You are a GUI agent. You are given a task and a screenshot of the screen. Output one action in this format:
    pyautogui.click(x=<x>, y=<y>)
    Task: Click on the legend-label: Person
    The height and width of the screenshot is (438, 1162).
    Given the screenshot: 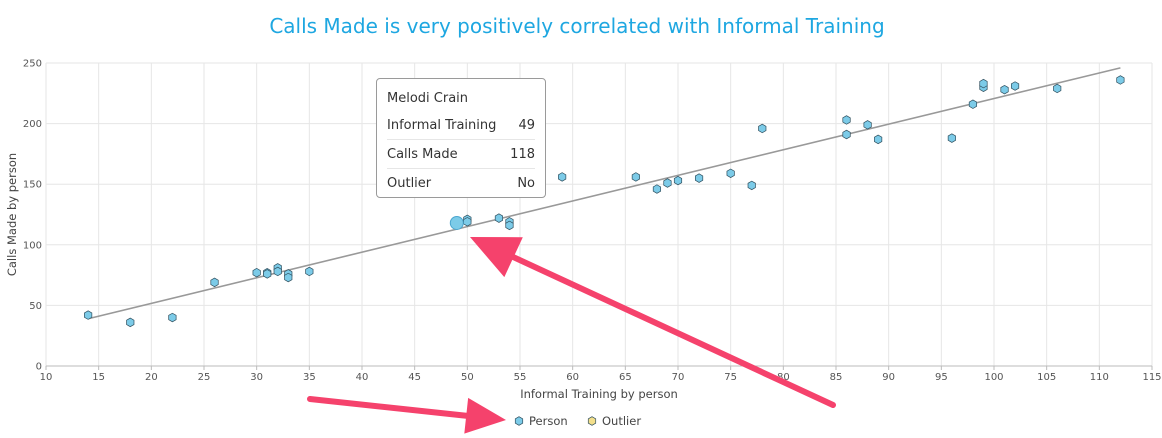 What is the action you would take?
    pyautogui.click(x=548, y=421)
    